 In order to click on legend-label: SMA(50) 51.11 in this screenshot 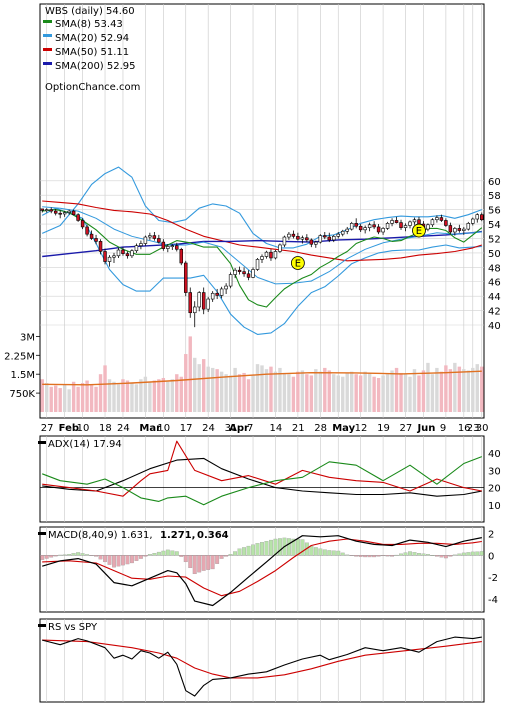, I will do `click(92, 52)`.